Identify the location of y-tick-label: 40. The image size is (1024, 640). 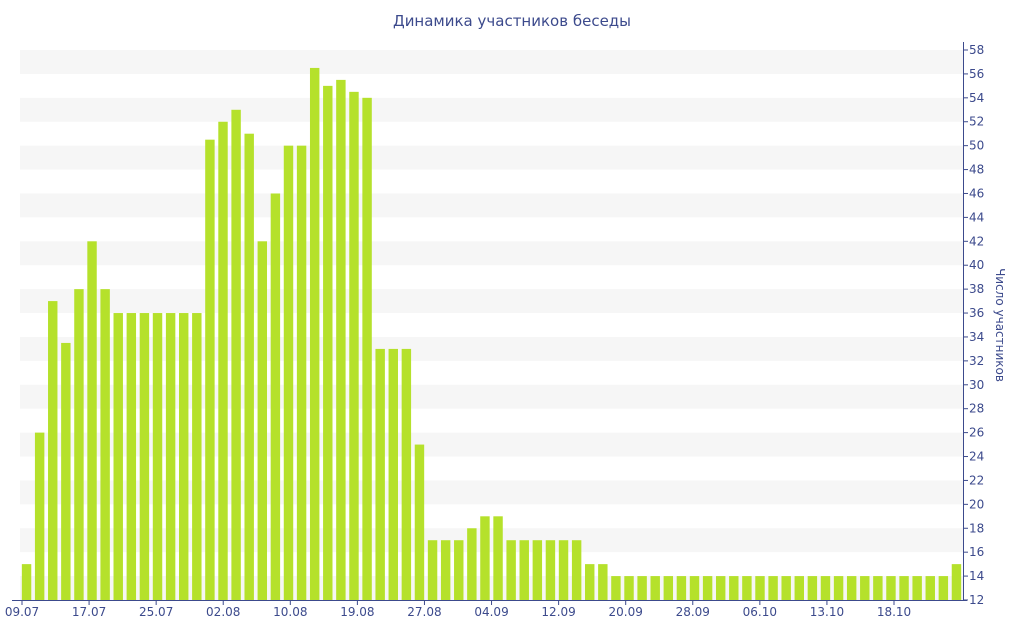
(976, 265).